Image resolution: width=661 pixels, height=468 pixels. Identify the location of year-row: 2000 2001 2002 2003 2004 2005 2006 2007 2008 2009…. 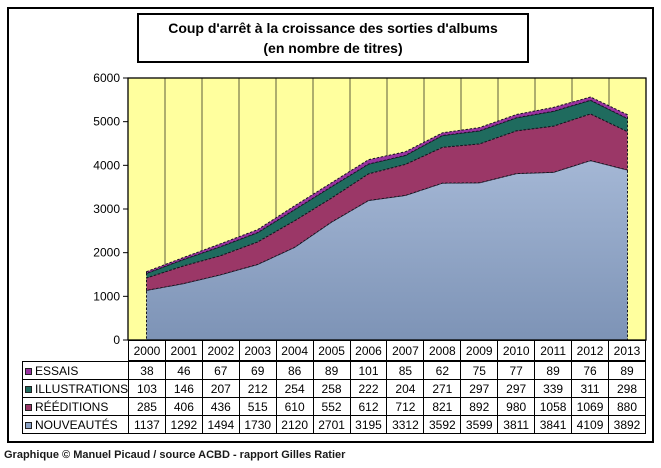
(387, 350).